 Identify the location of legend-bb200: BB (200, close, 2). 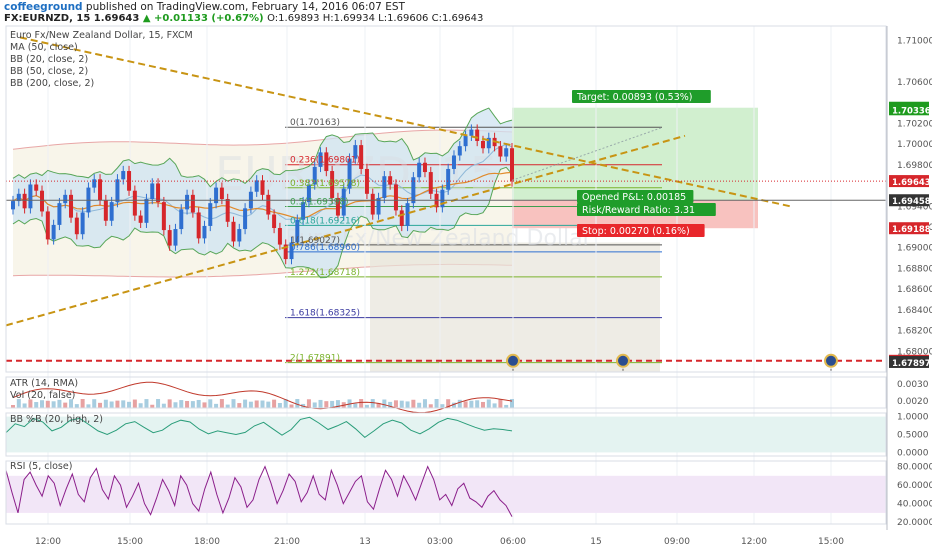
(52, 83).